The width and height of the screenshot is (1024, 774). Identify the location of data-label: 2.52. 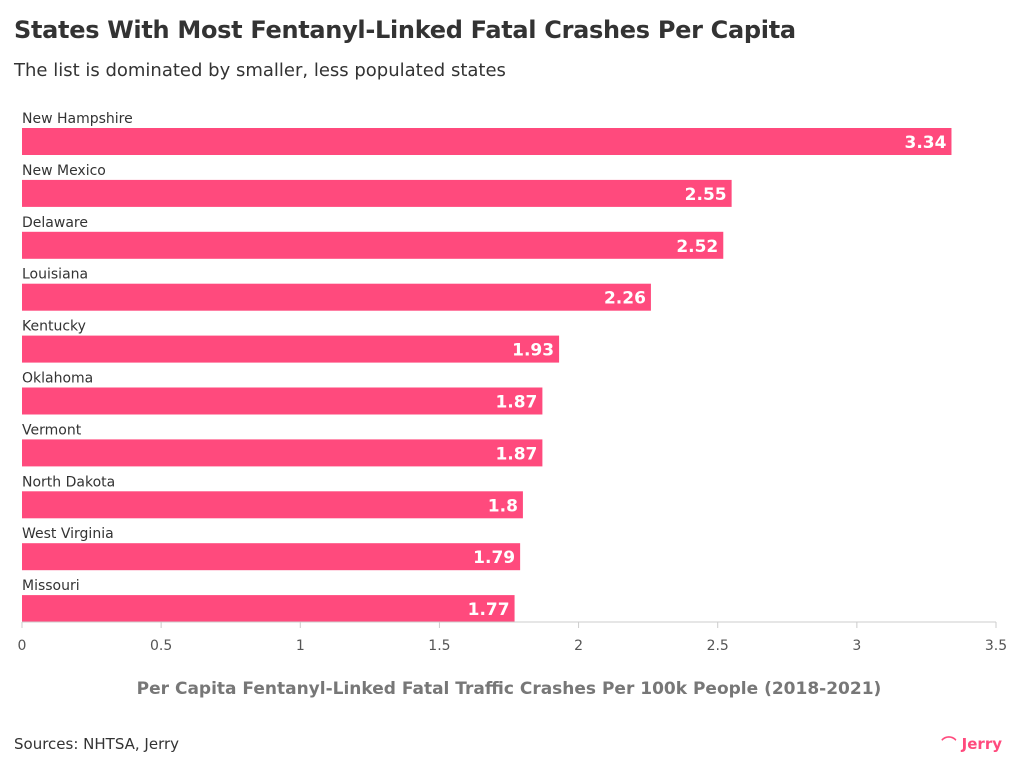
(697, 247).